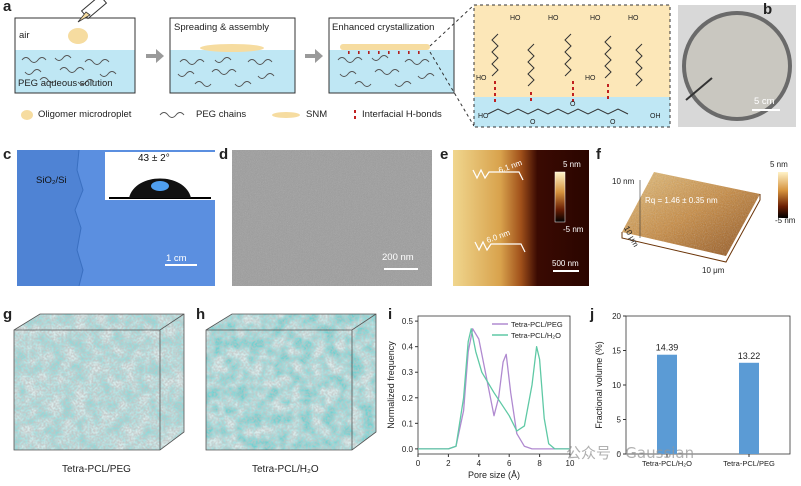  Describe the element at coordinates (539, 463) in the screenshot. I see `x-tick-label: 8` at that location.